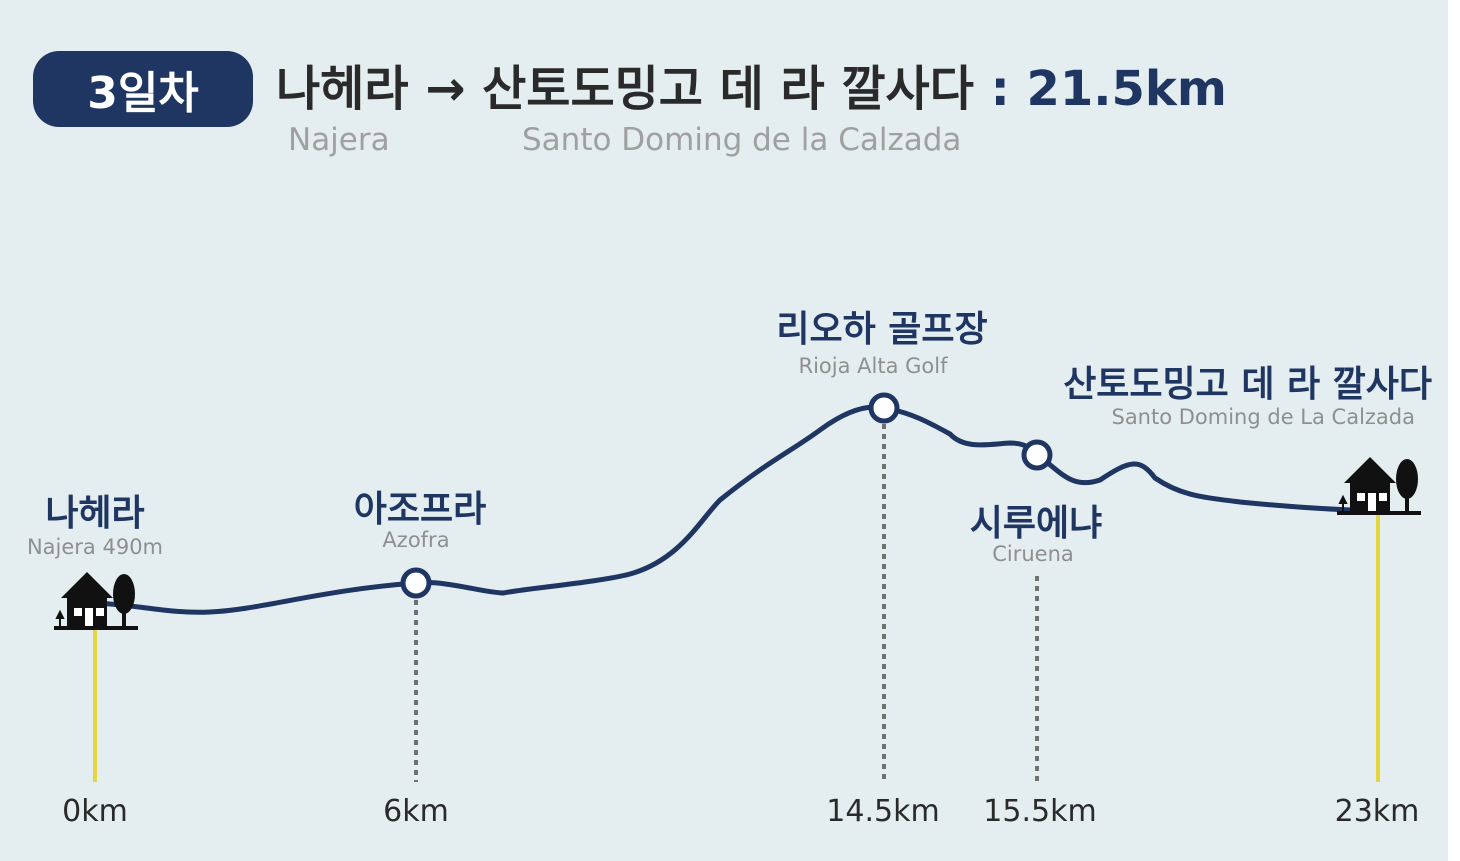 The height and width of the screenshot is (861, 1460). Describe the element at coordinates (1036, 523) in the screenshot. I see `waypoint-ciruena-kr: 시루에냐` at that location.